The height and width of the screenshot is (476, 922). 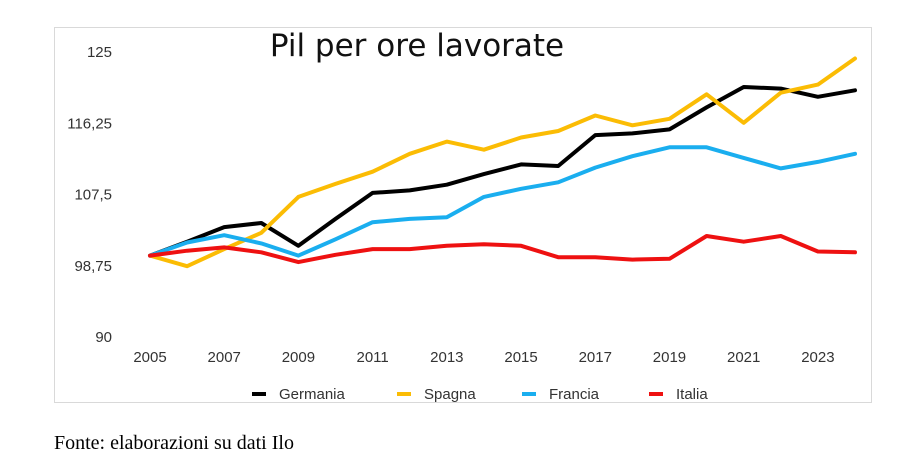 I want to click on y-tick-label: 125, so click(x=99, y=52).